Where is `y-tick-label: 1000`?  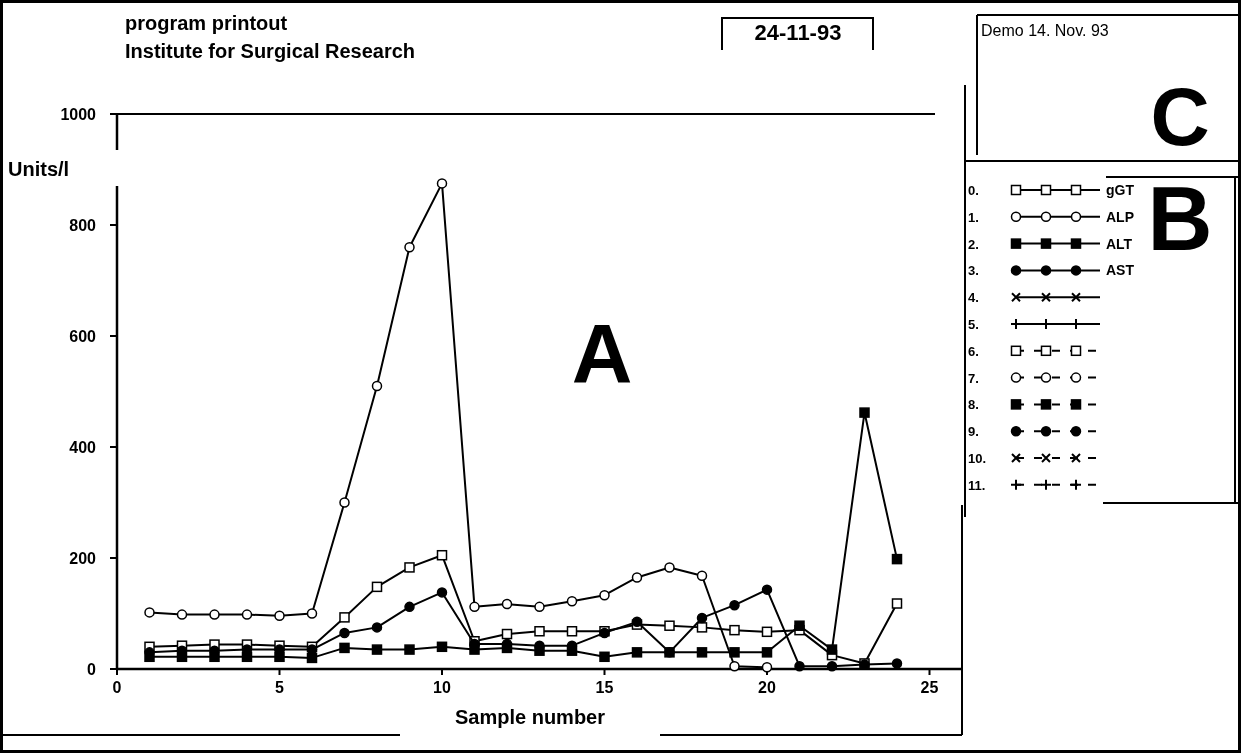
y-tick-label: 1000 is located at coordinates (78, 114).